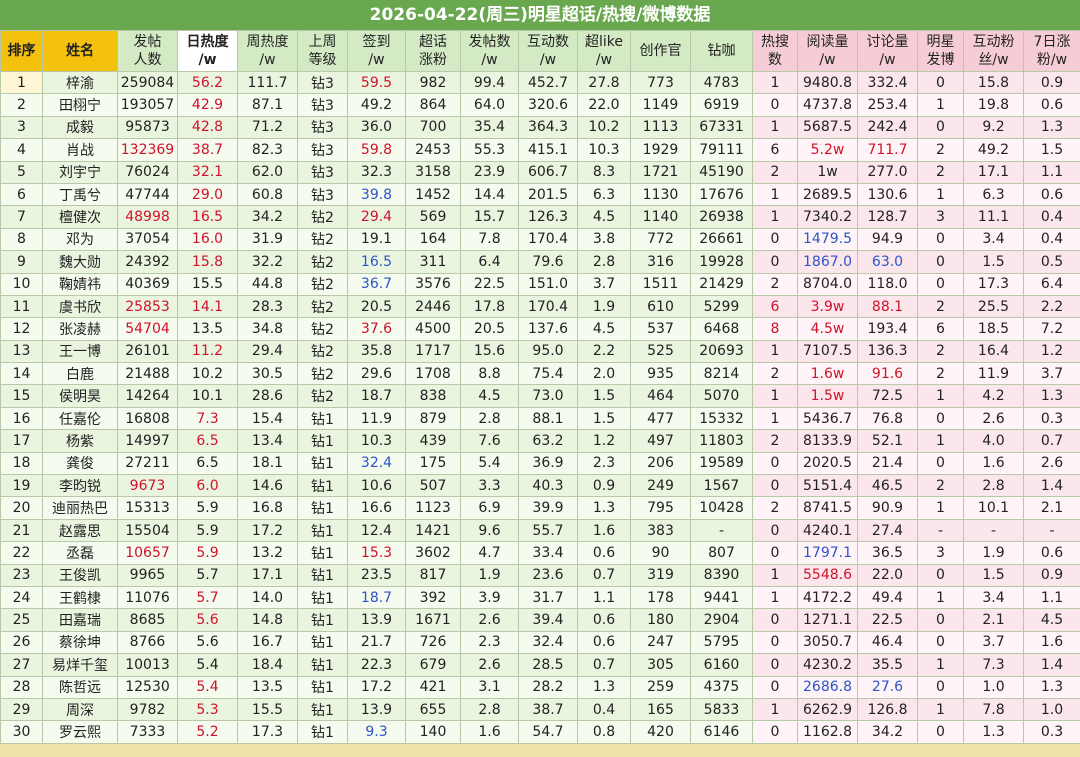 The width and height of the screenshot is (1080, 757). I want to click on cell: 38.7, so click(207, 150).